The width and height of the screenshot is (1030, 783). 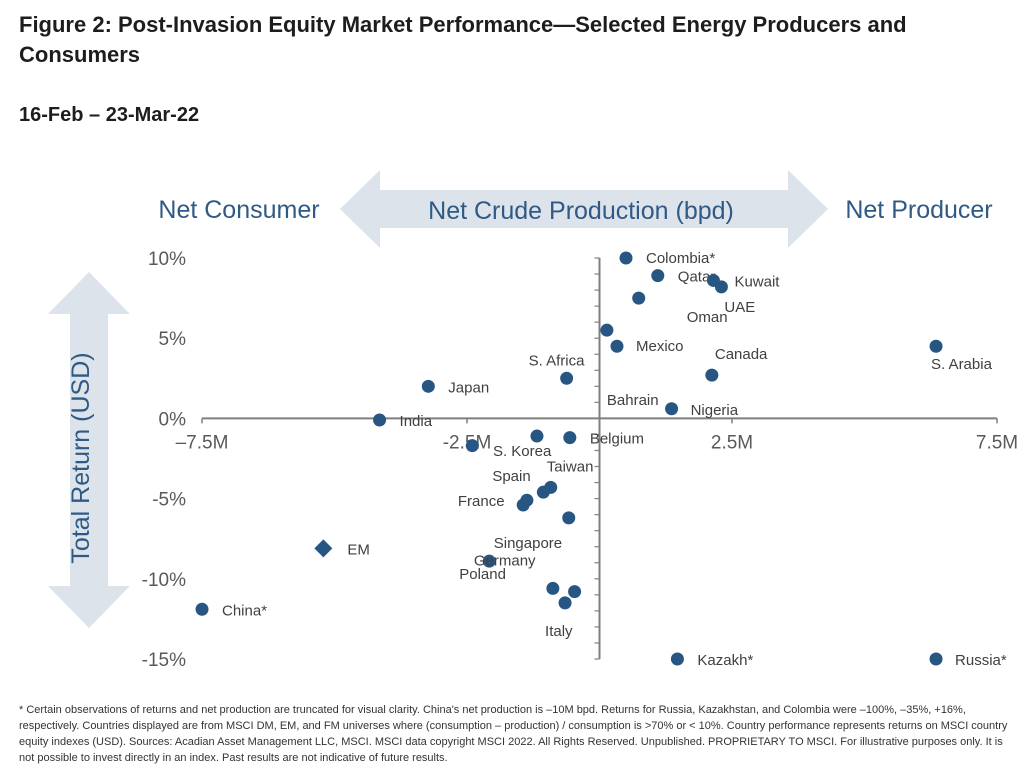 I want to click on point-label: China*, so click(x=244, y=610).